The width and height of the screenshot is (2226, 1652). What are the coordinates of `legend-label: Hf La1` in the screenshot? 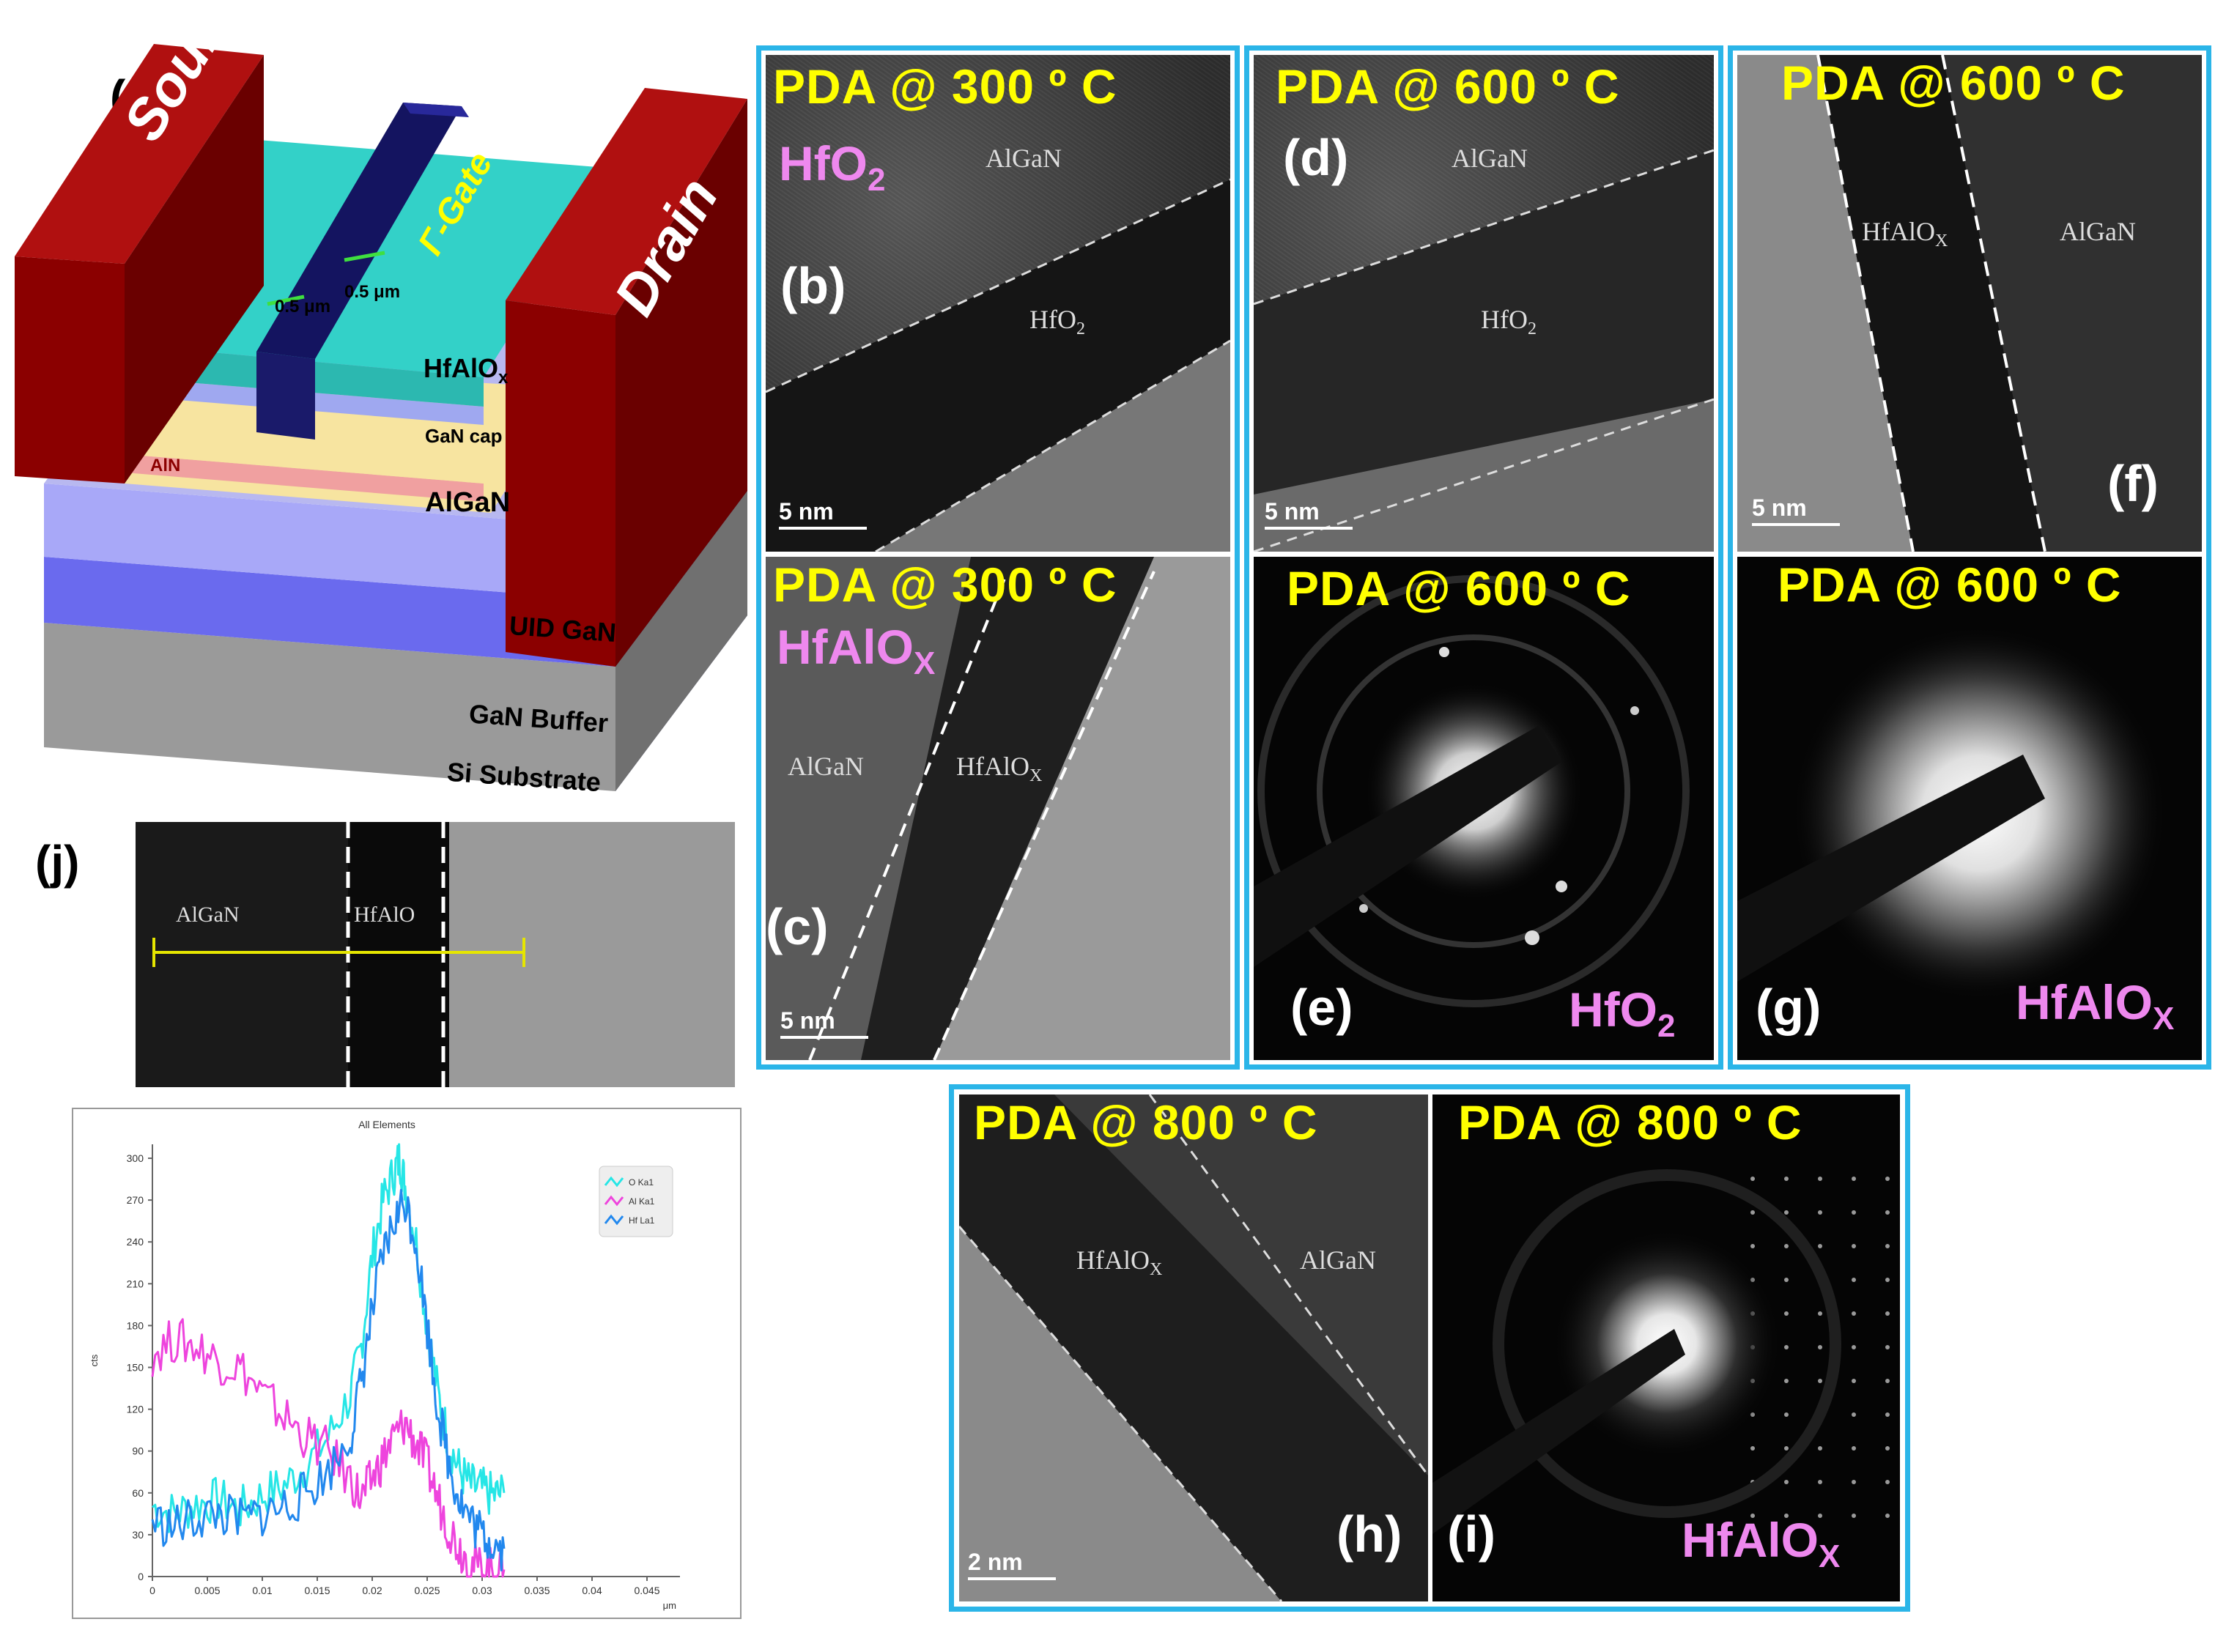 It's located at (642, 1220).